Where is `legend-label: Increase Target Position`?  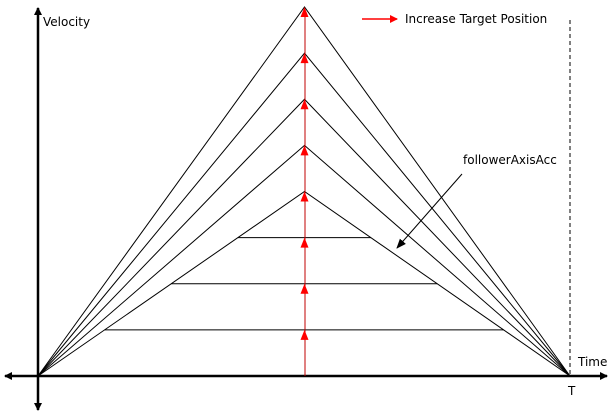
legend-label: Increase Target Position is located at coordinates (476, 19).